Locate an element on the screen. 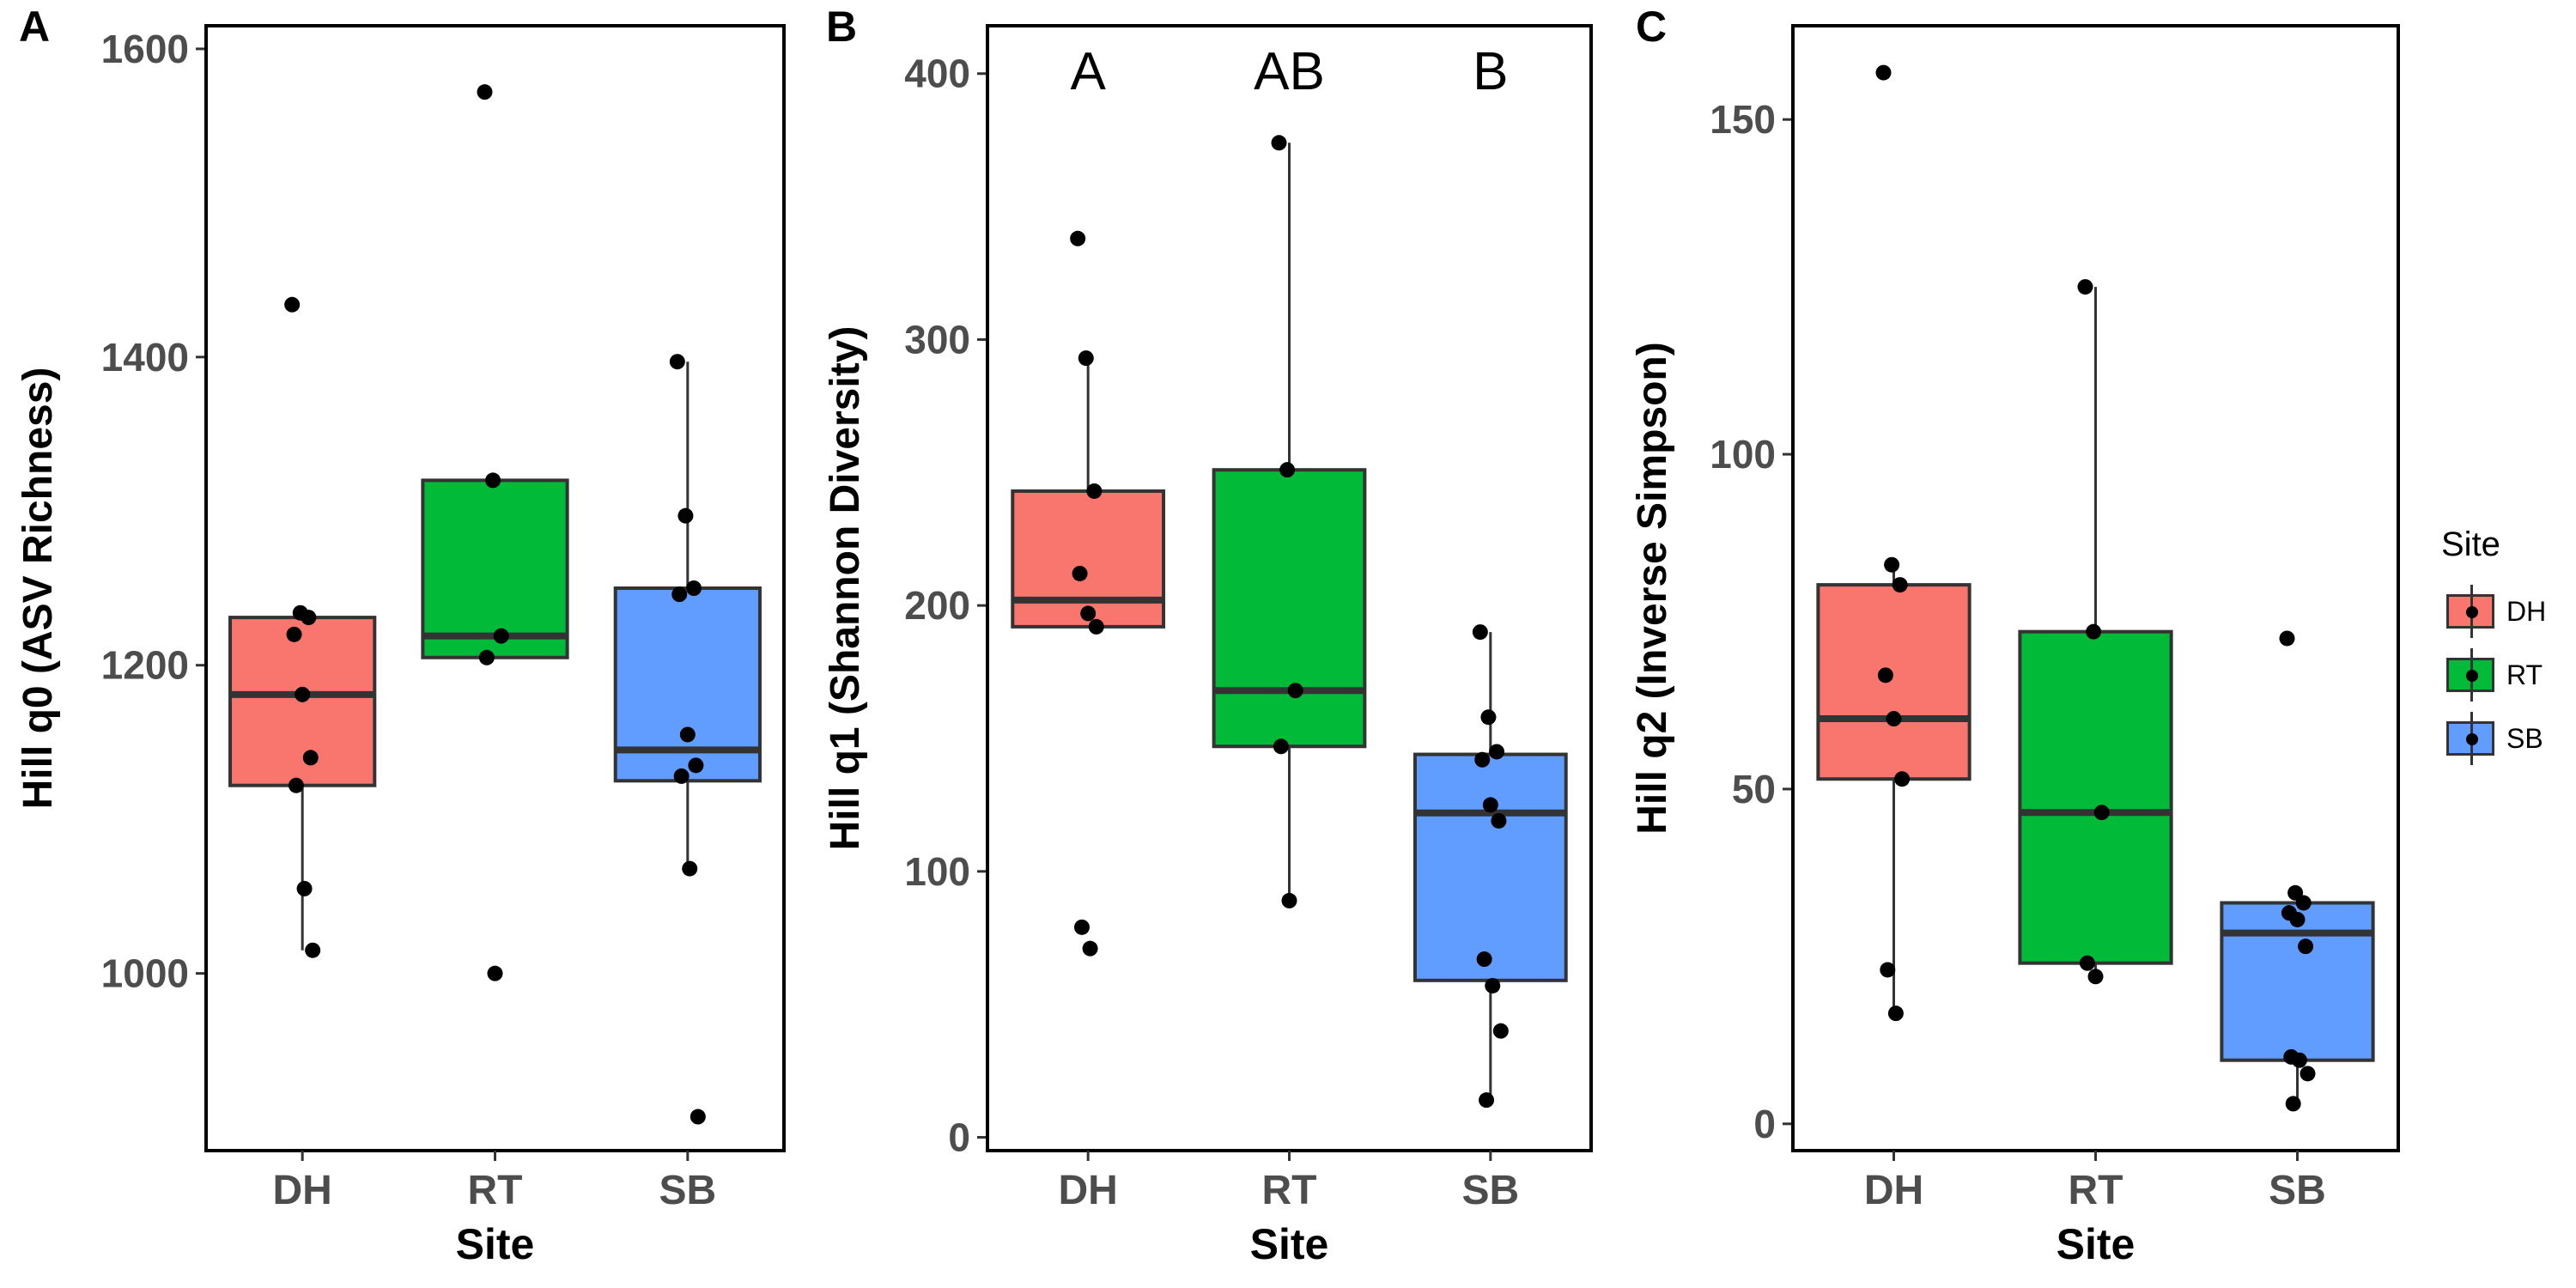 The image size is (2576, 1288). y-tick-label: 100 is located at coordinates (937, 872).